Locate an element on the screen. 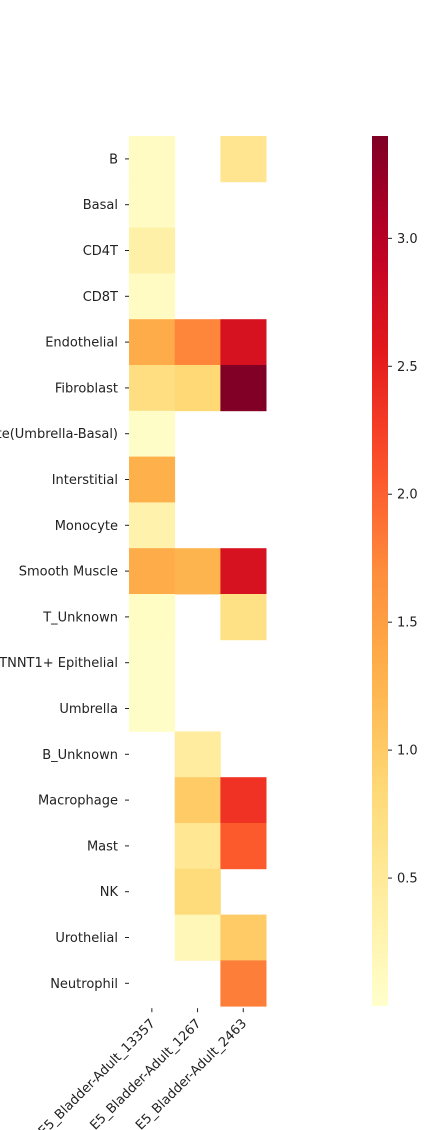  colorbar-gradient is located at coordinates (380, 571).